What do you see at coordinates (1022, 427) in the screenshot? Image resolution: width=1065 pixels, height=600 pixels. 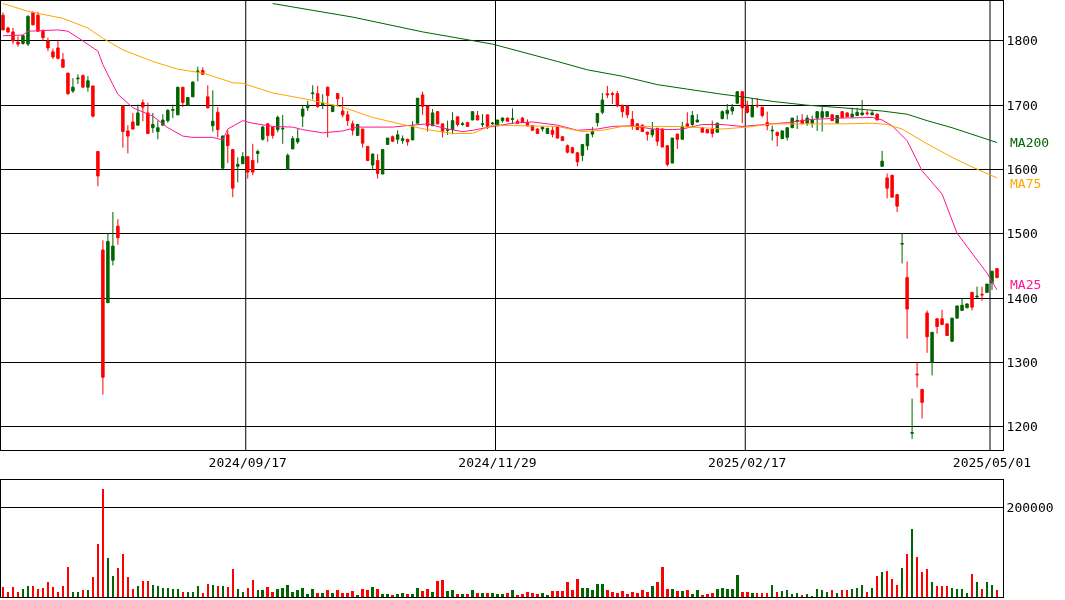 I see `y-tick-label: 1200` at bounding box center [1022, 427].